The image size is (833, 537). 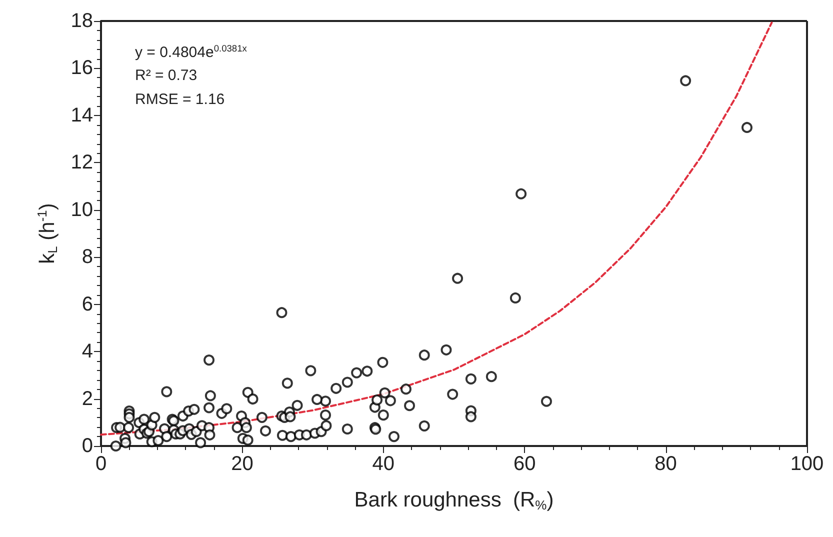 I want to click on y-tick-label: 8, so click(x=87, y=257).